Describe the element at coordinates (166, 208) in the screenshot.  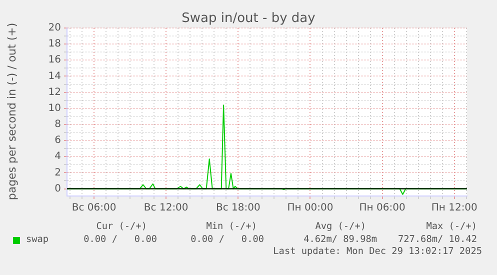
I see `x-tick-label: Вс 12:00` at that location.